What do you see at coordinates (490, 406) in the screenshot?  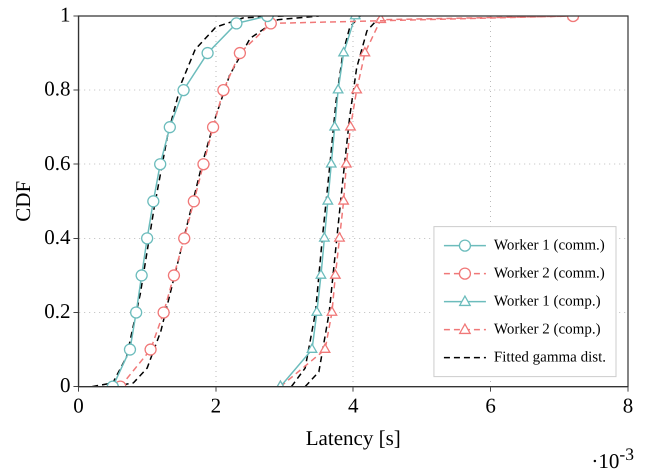 I see `x-tick-label: 6` at bounding box center [490, 406].